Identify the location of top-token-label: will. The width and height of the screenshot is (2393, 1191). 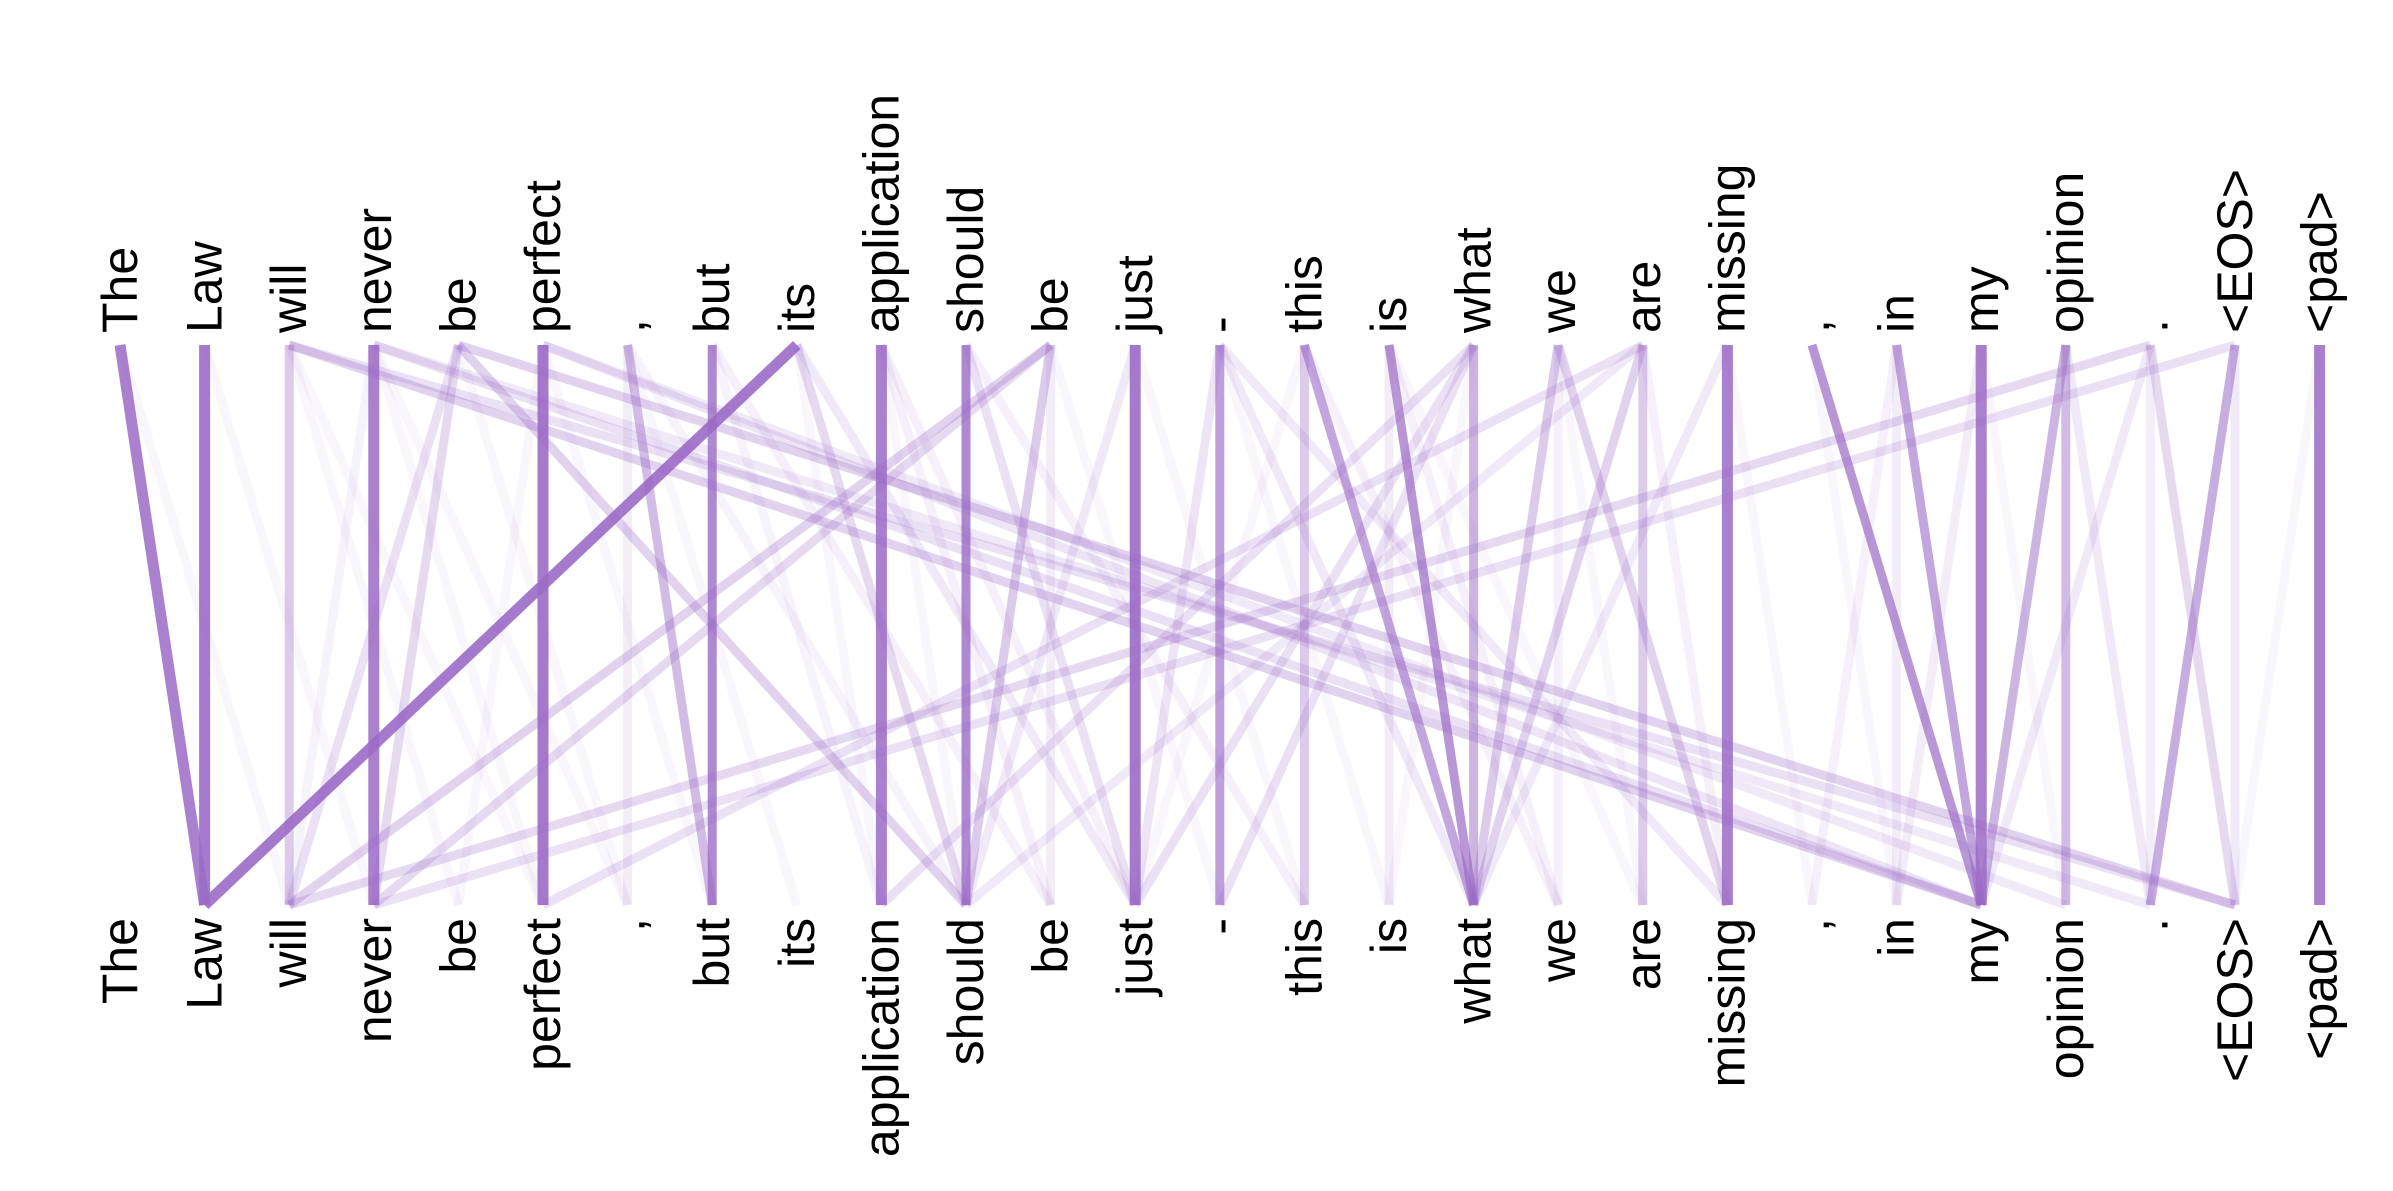
(289, 299).